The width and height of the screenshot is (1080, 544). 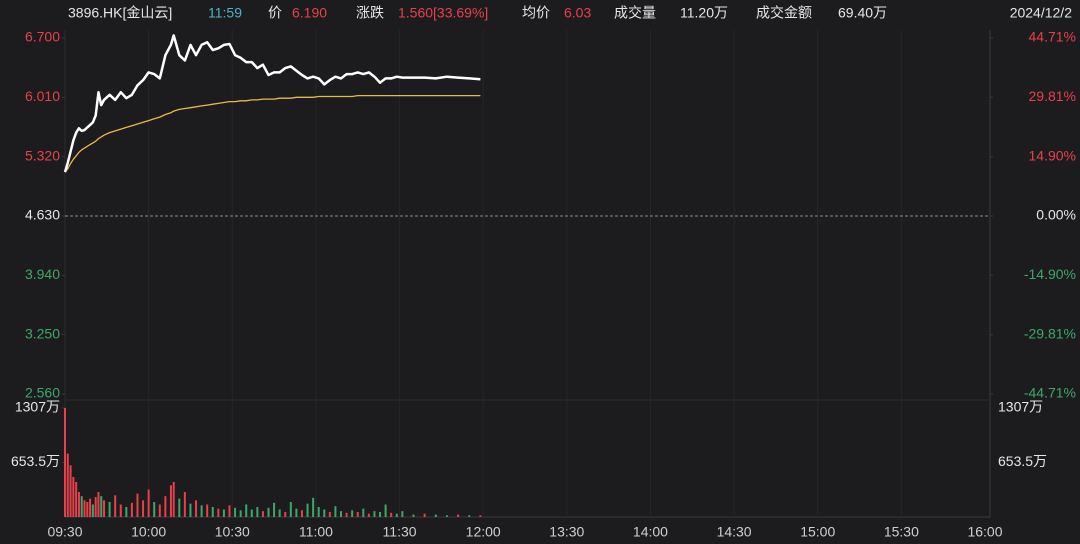 What do you see at coordinates (1052, 155) in the screenshot?
I see `y2-tick-label: 14.90%` at bounding box center [1052, 155].